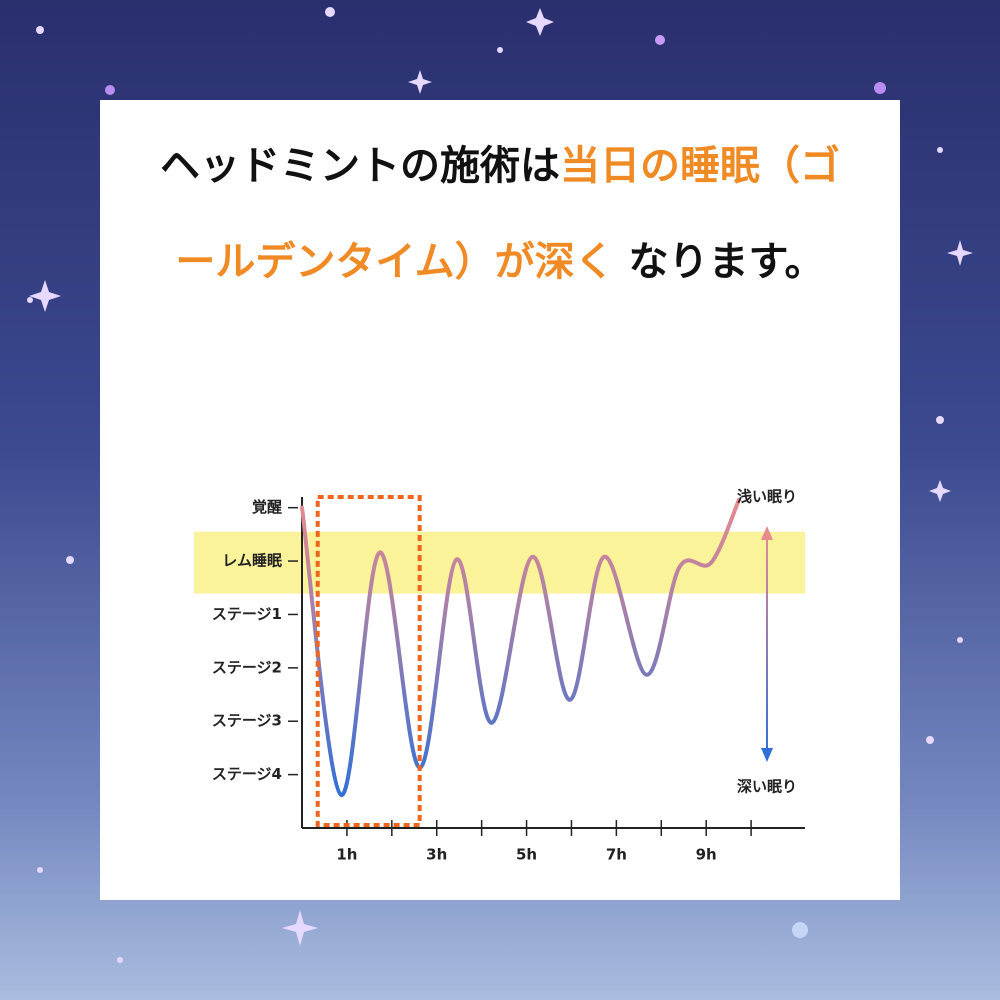 This screenshot has width=1000, height=1000. What do you see at coordinates (247, 667) in the screenshot?
I see `y-tick-label: ステージ2` at bounding box center [247, 667].